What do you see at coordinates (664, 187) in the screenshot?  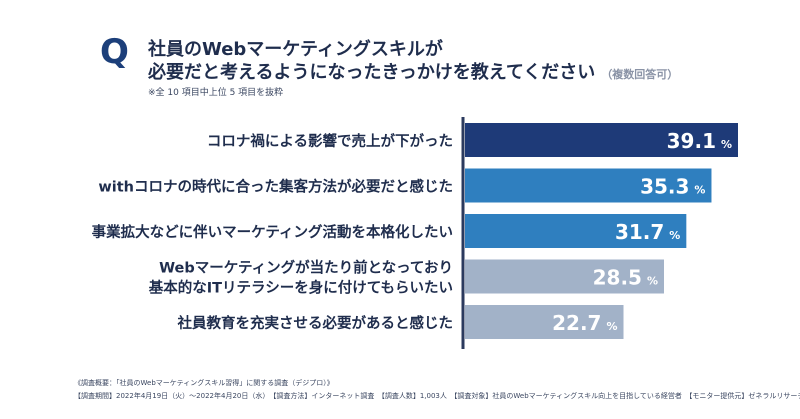 I see `value-label-2: 35.3` at bounding box center [664, 187].